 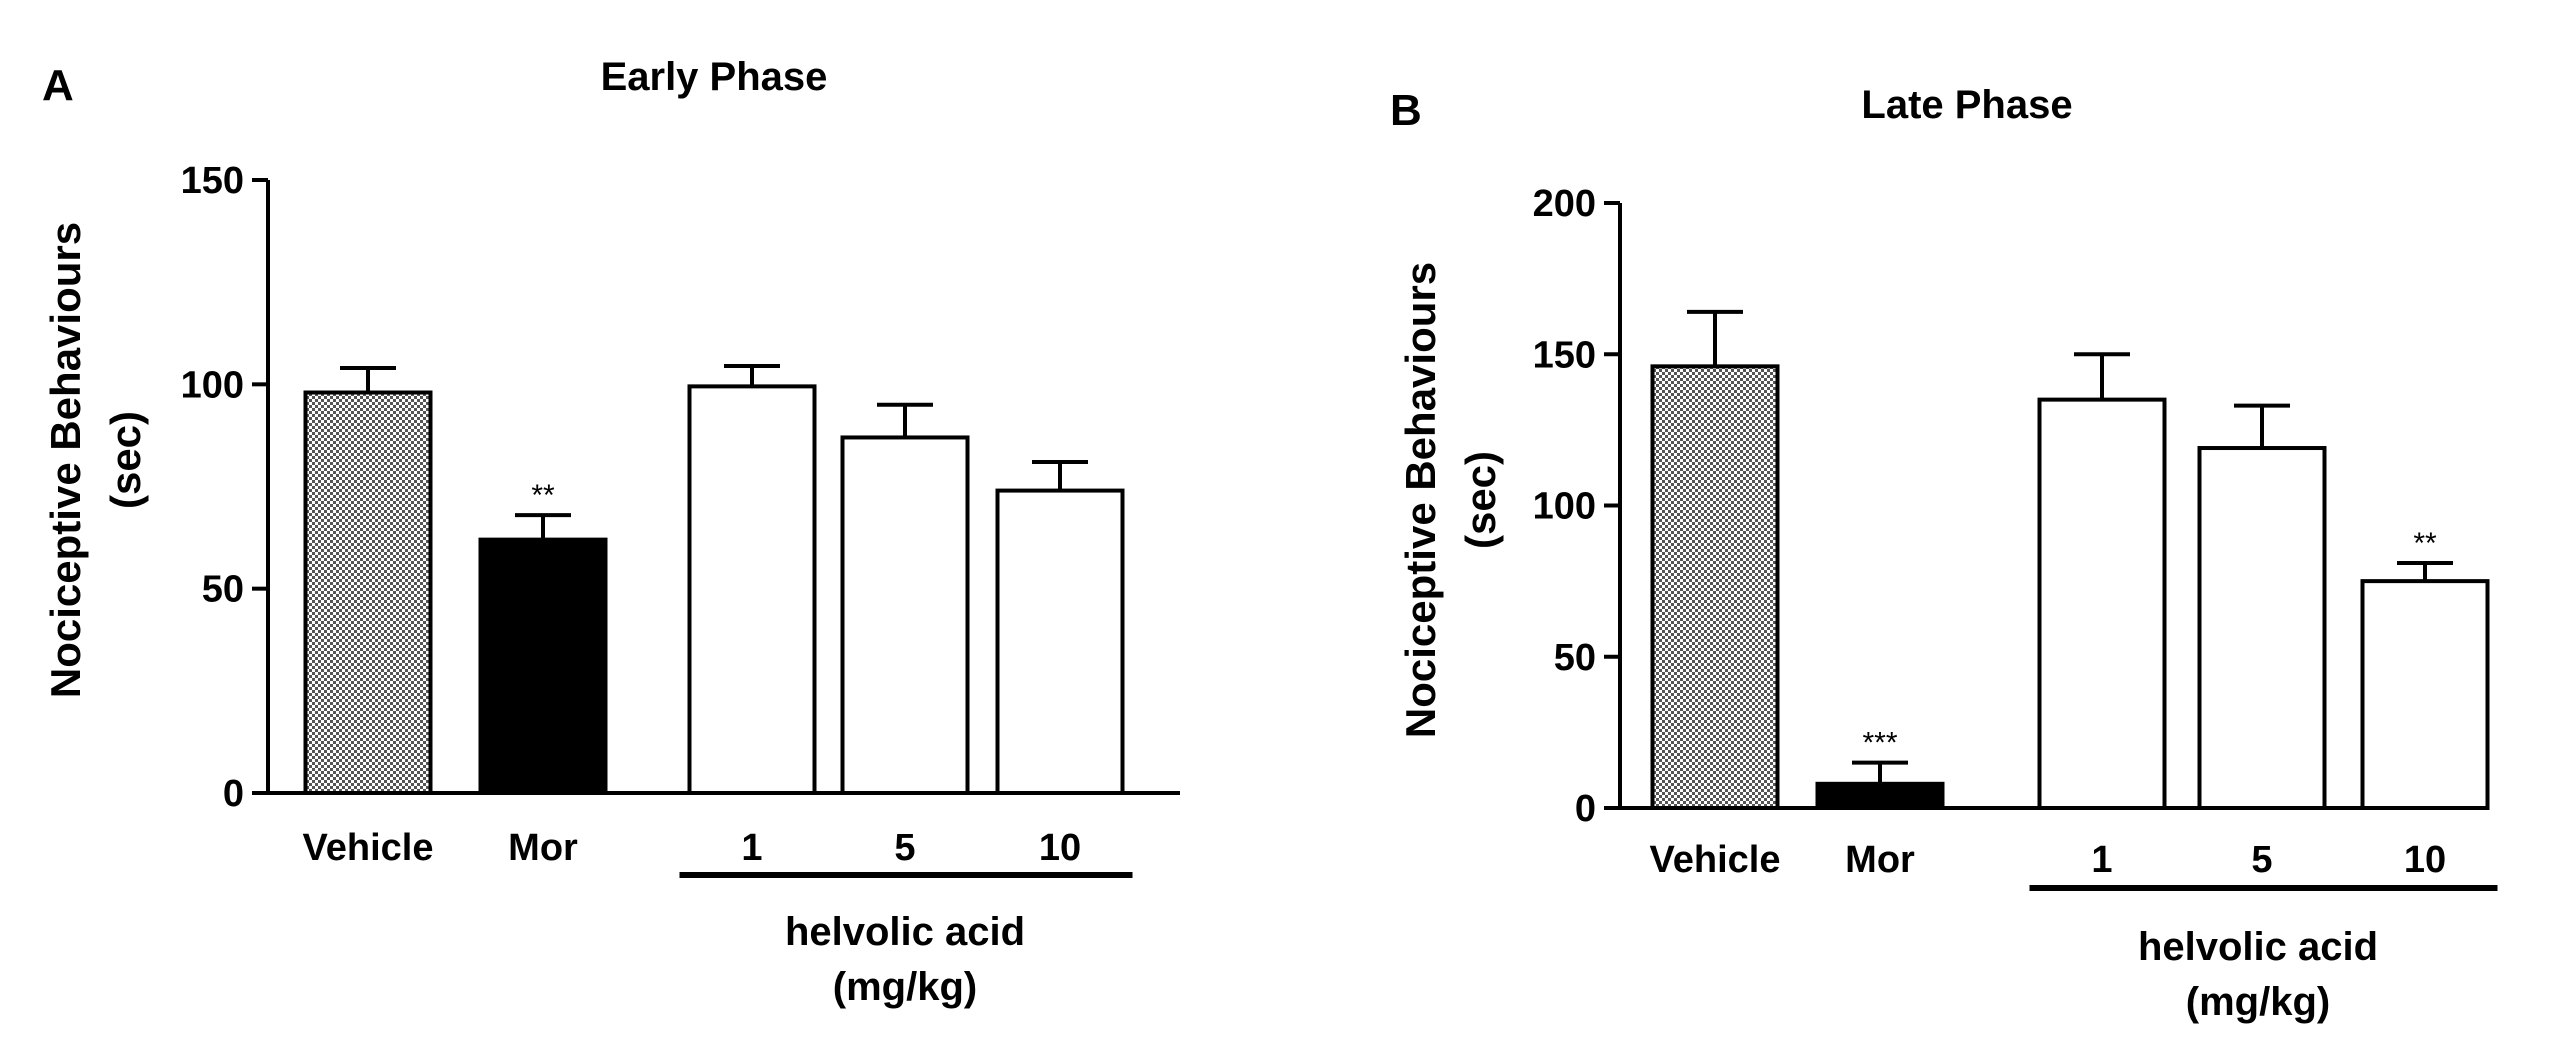 What do you see at coordinates (212, 181) in the screenshot?
I see `panel-a-y-tick-label: 150` at bounding box center [212, 181].